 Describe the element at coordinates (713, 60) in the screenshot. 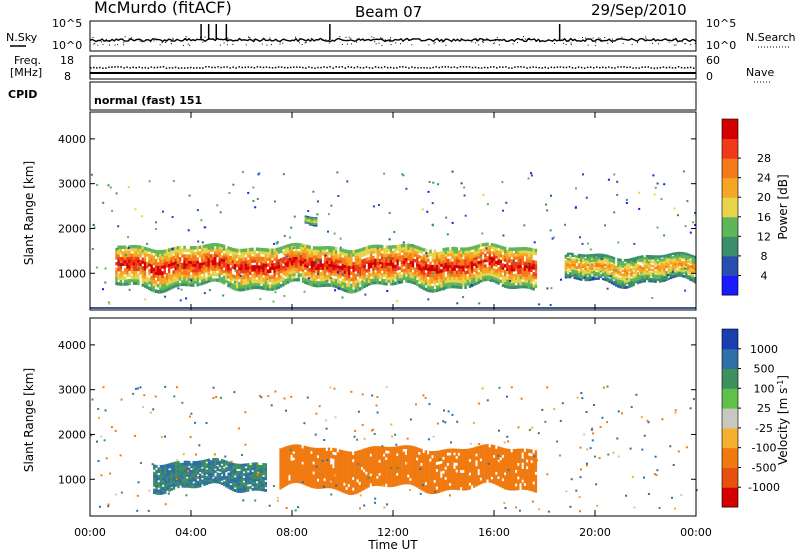

I see `freq-right-tick-high: 60` at that location.